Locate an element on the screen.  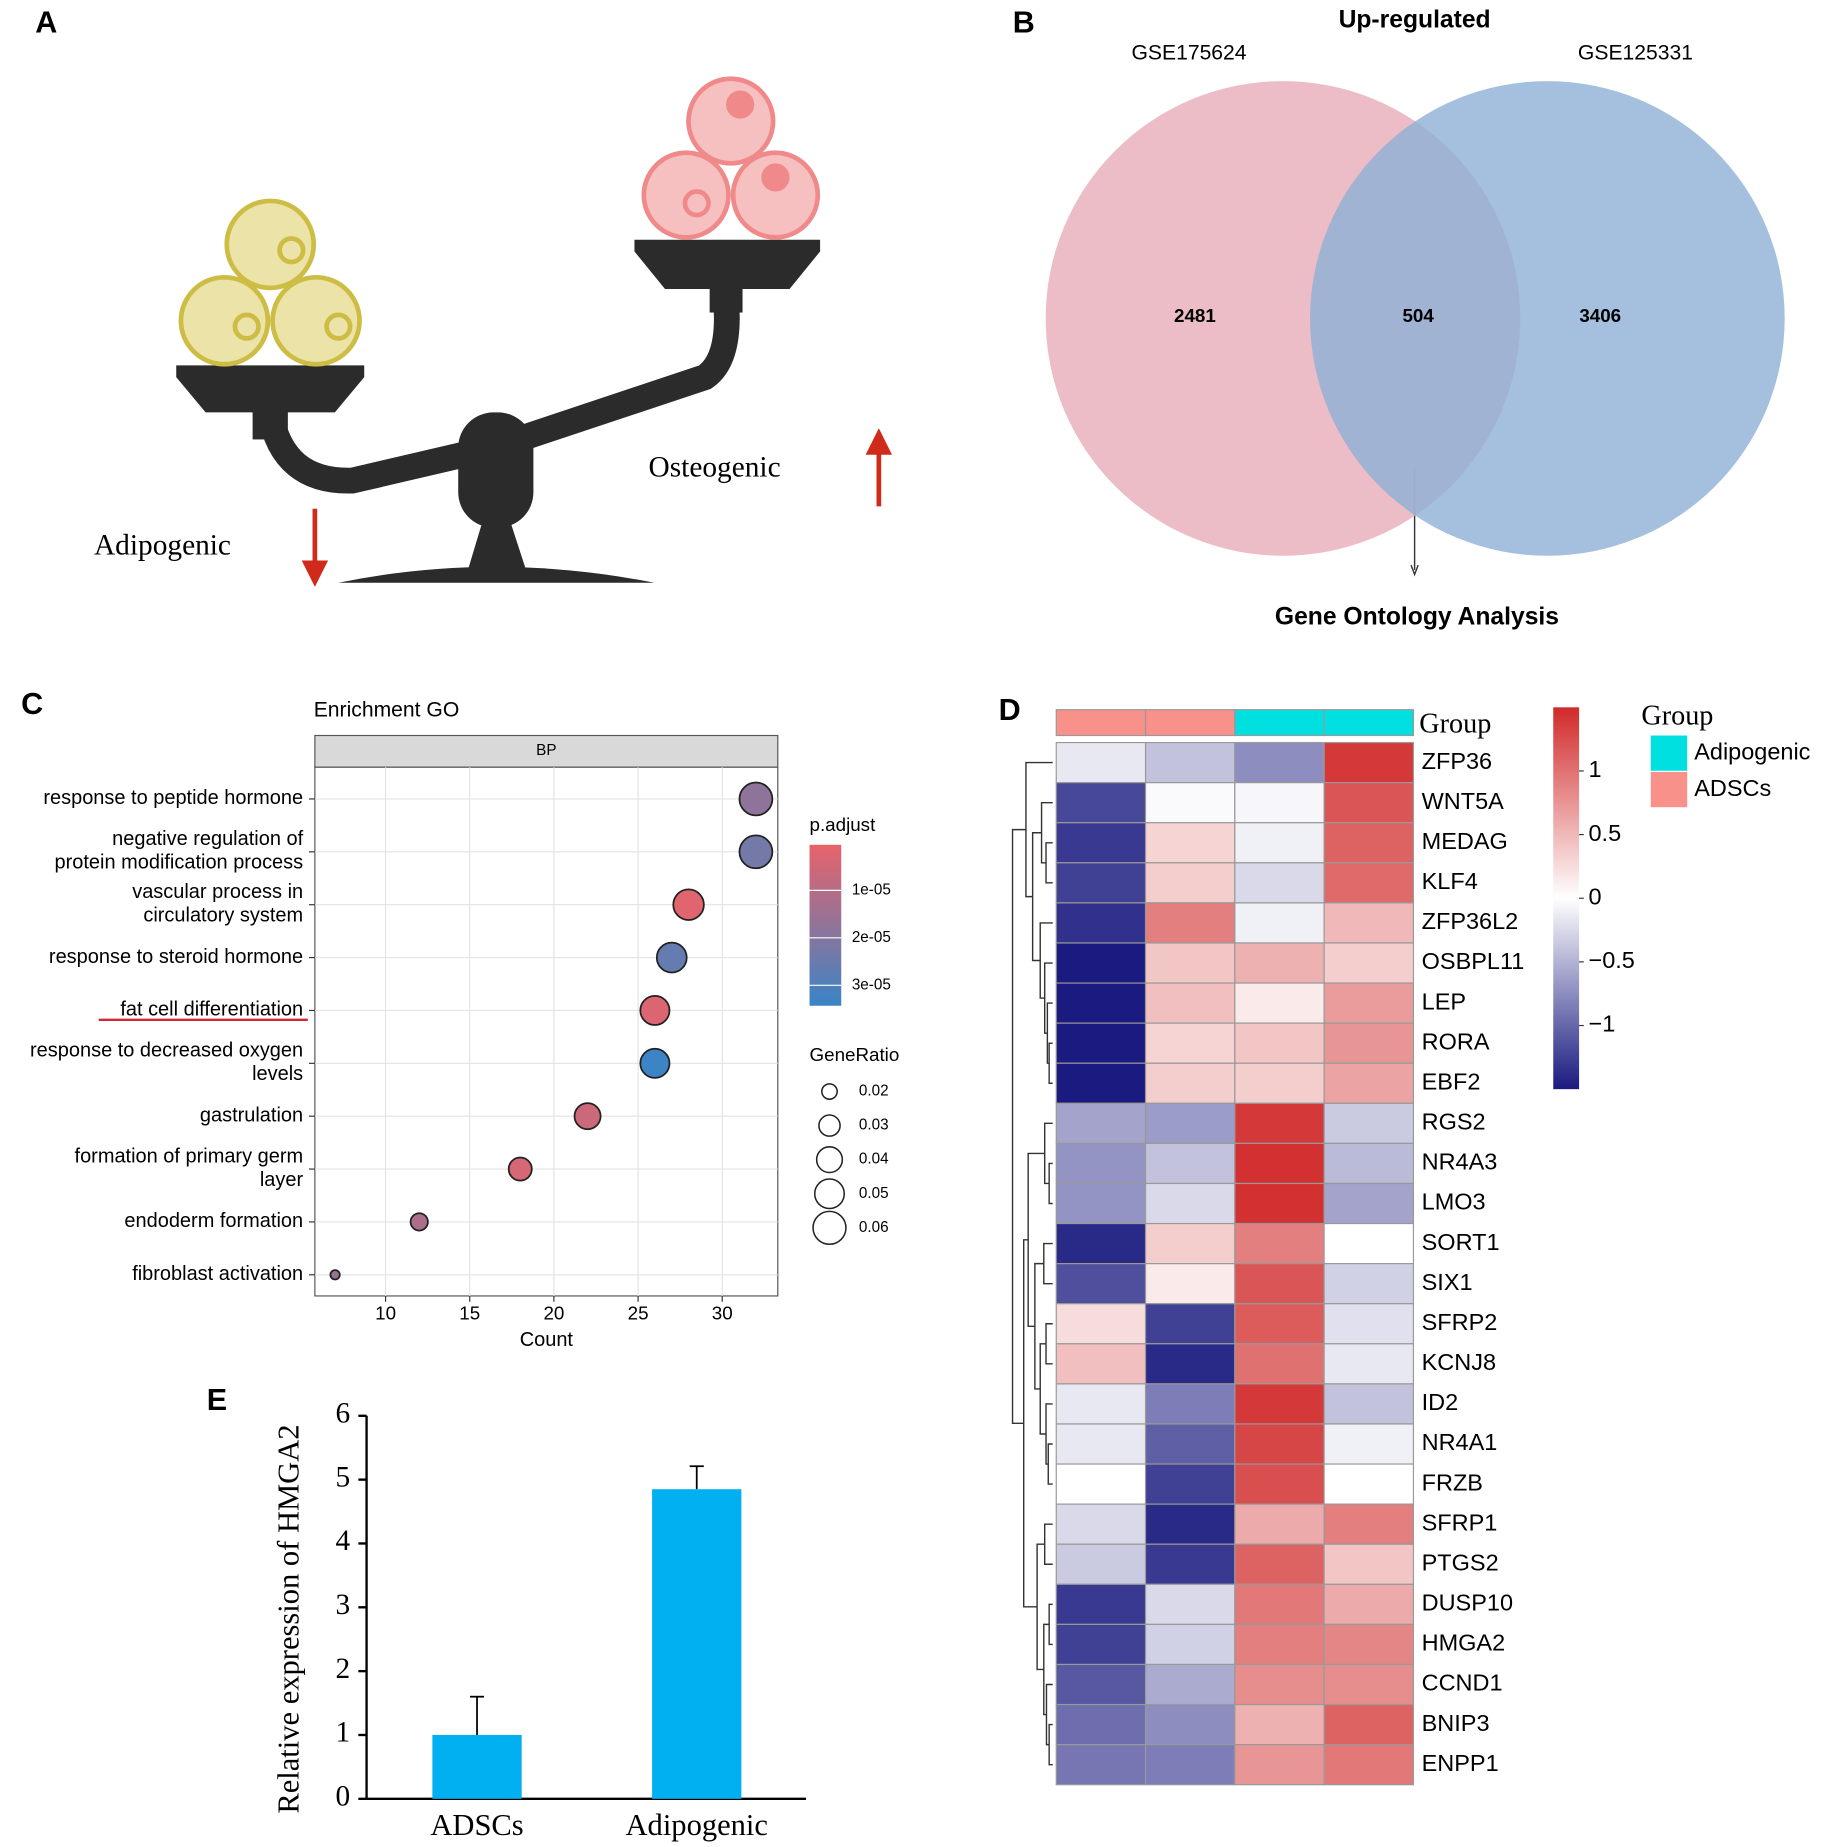
dendrogram is located at coordinates (1032, 1263).